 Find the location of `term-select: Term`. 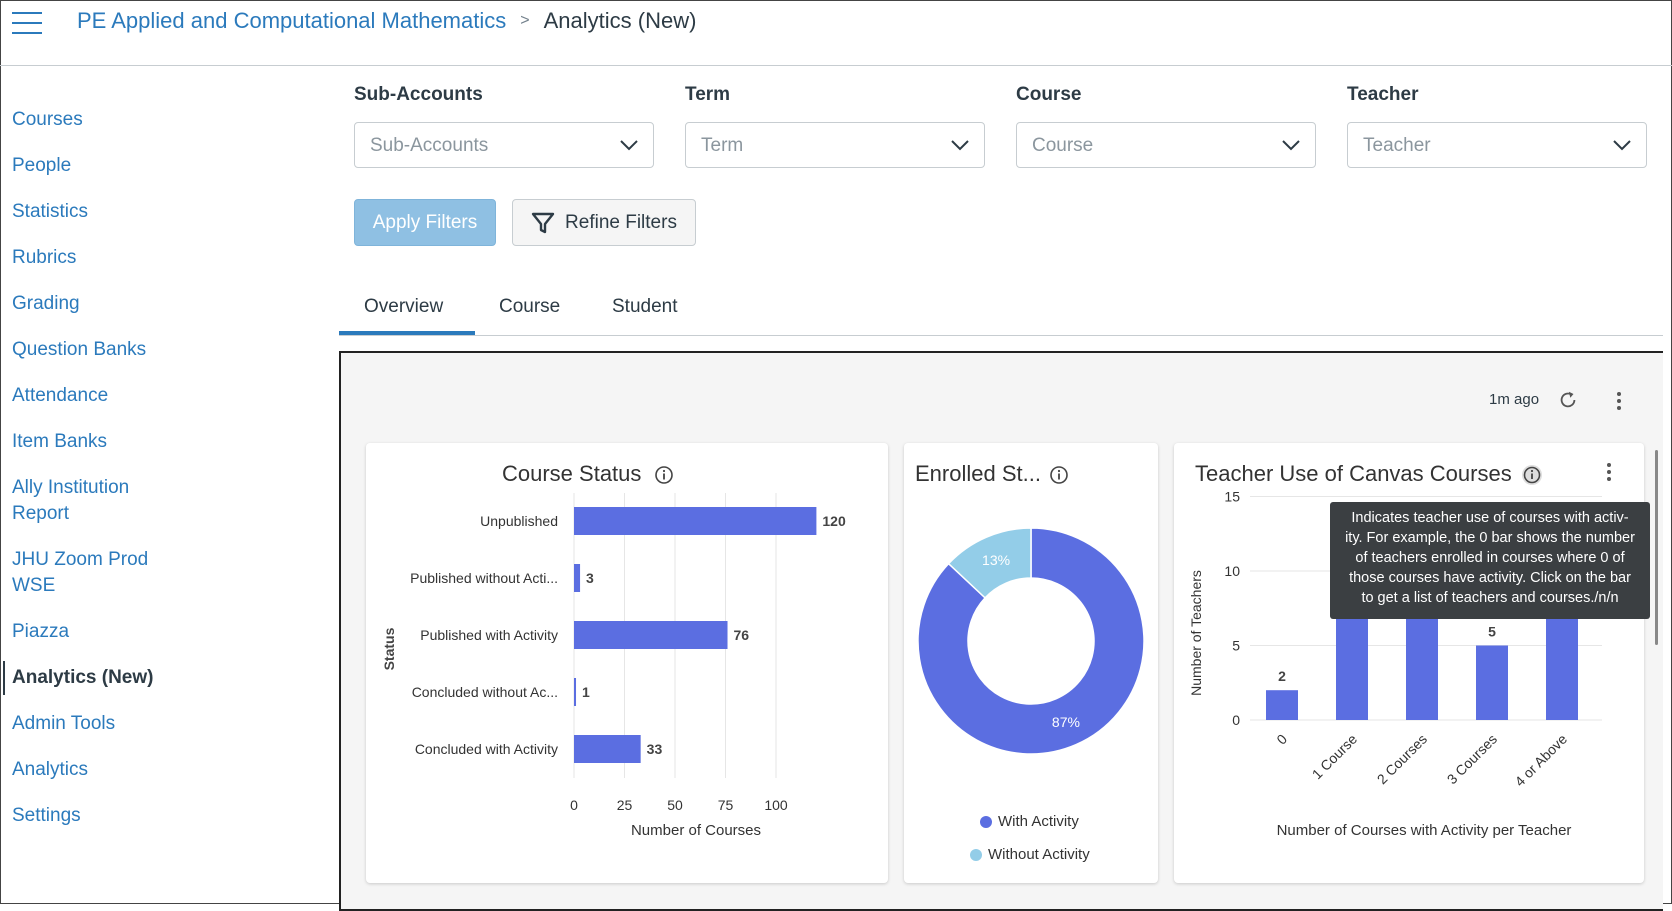

term-select: Term is located at coordinates (835, 145).